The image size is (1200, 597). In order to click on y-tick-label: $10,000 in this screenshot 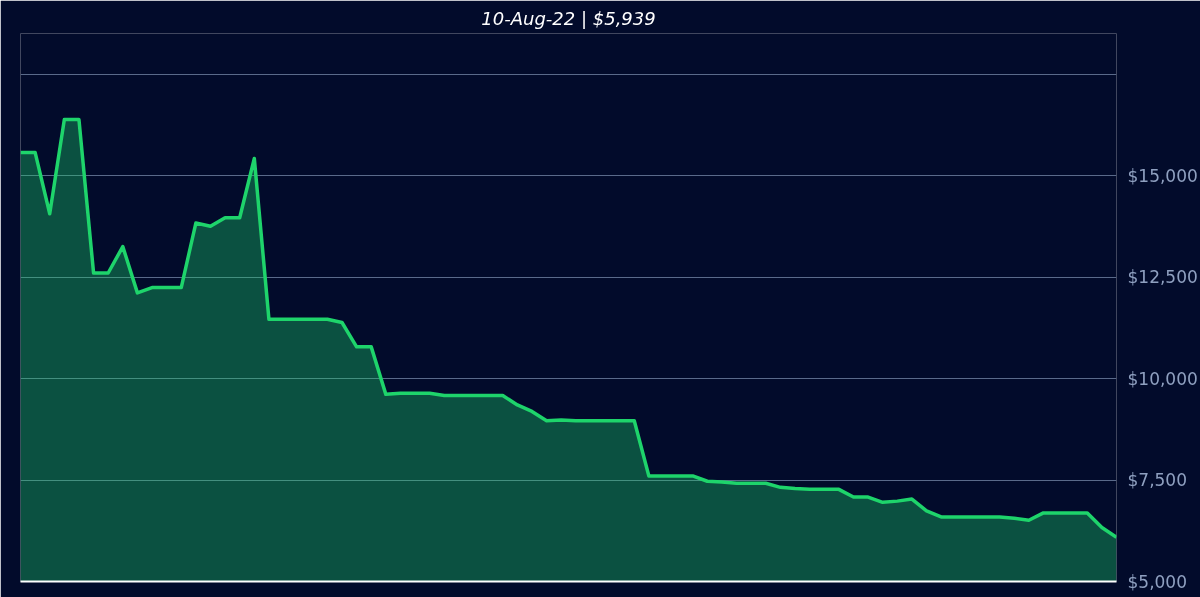, I will do `click(1162, 378)`.